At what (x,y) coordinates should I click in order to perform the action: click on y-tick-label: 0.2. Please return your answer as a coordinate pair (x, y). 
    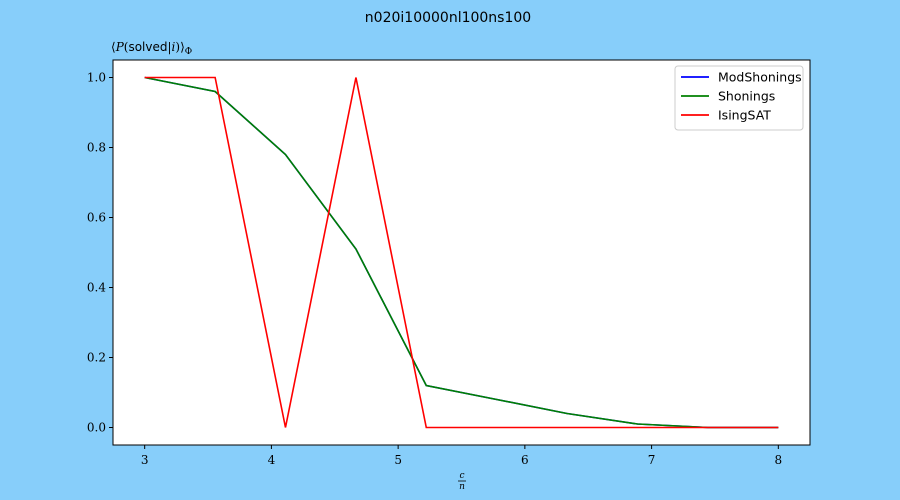
    Looking at the image, I should click on (96, 358).